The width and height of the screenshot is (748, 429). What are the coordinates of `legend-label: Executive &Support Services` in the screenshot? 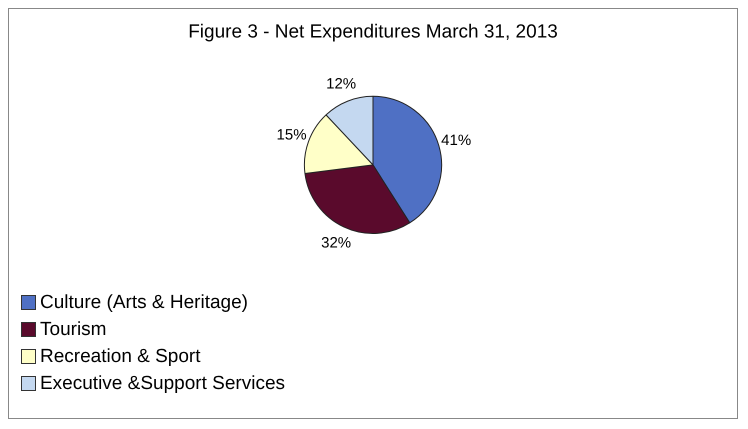 It's located at (163, 383).